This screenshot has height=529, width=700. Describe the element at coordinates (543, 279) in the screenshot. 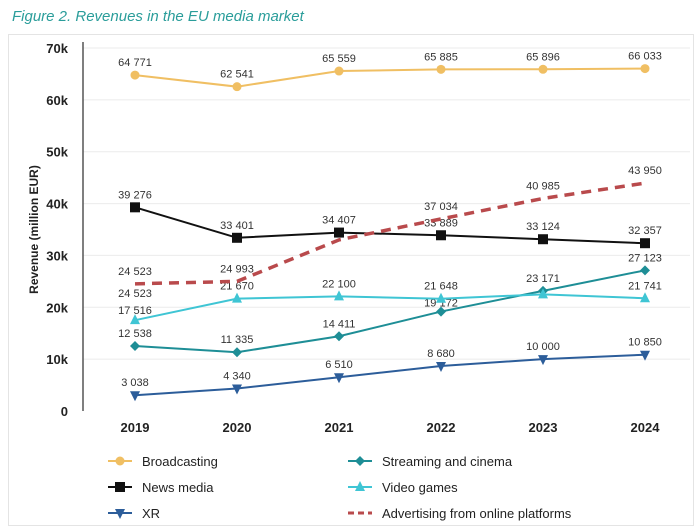

I see `streaming-and-cinema-data-label: 23 171` at that location.